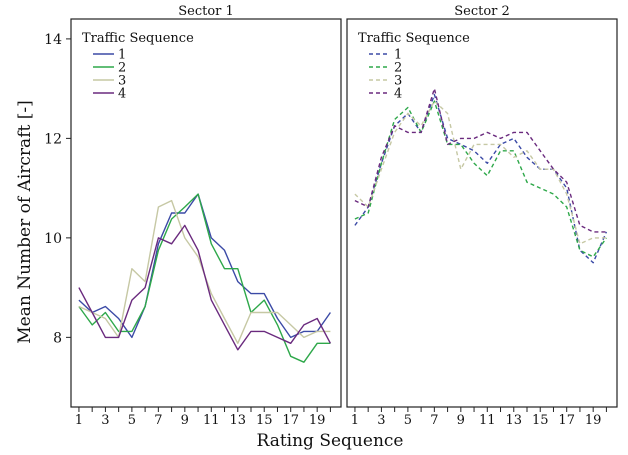  I want to click on x-axis-label: Rating Sequence, so click(330, 441).